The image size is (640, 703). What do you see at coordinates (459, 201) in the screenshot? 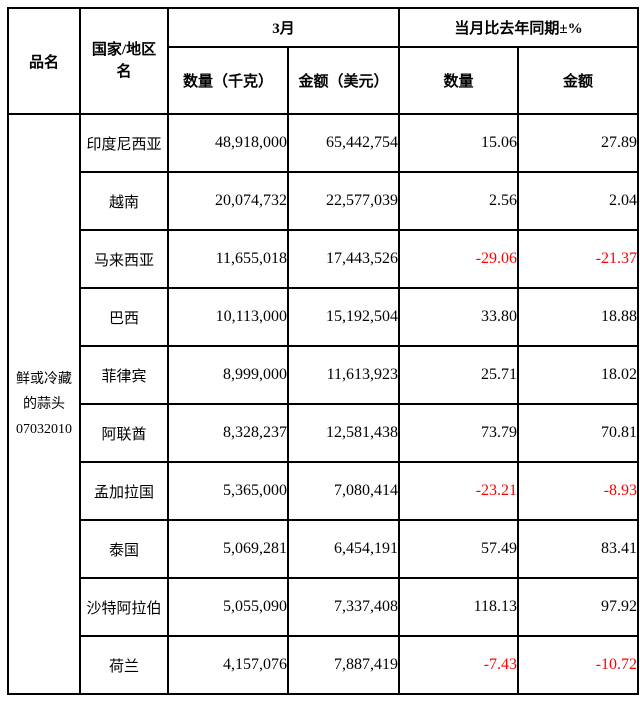
I see `qty-yoy-cell: 2.56` at bounding box center [459, 201].